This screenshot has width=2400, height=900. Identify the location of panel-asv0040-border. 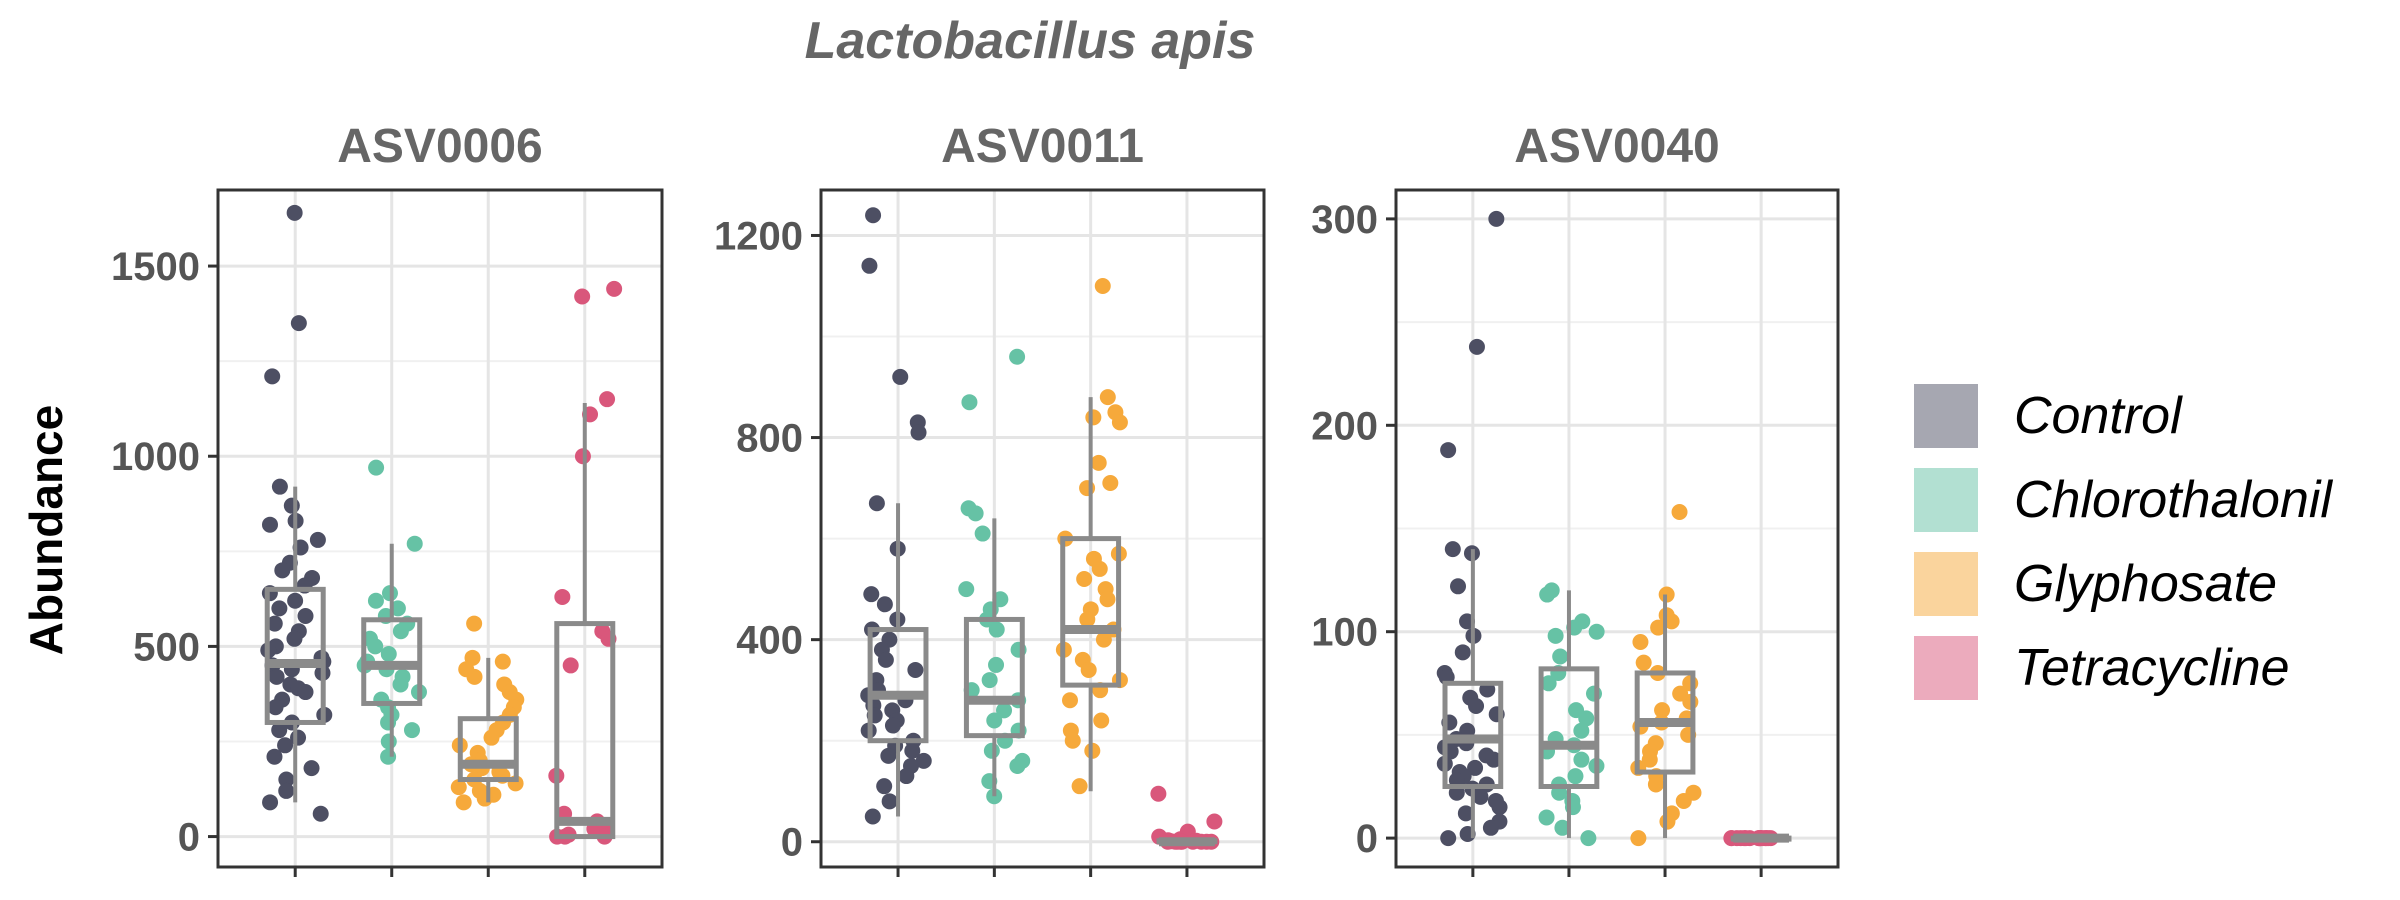
(1617, 528).